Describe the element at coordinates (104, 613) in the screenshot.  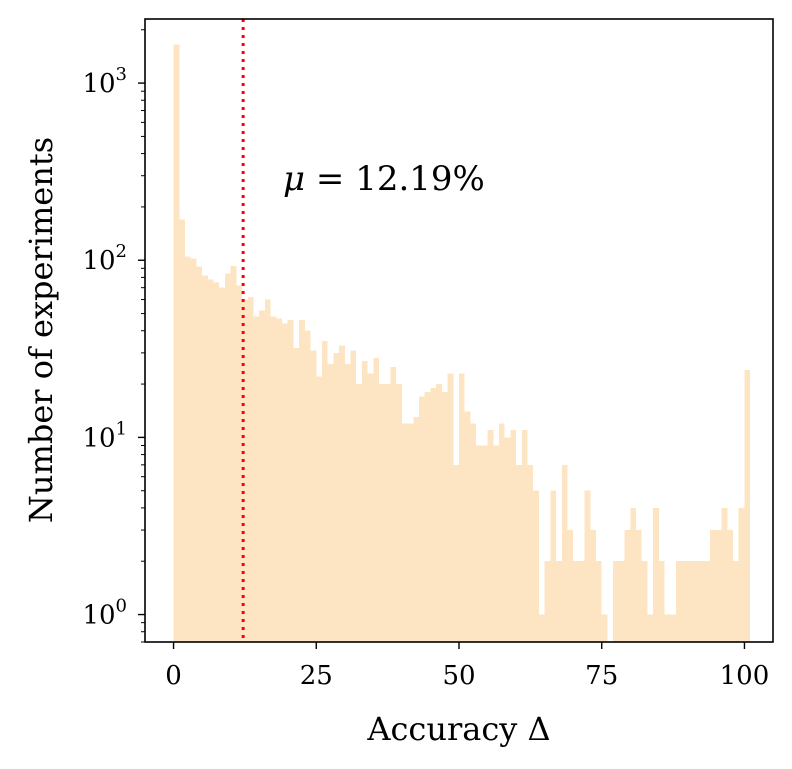
I see `y-tick-label: 10⁰` at that location.